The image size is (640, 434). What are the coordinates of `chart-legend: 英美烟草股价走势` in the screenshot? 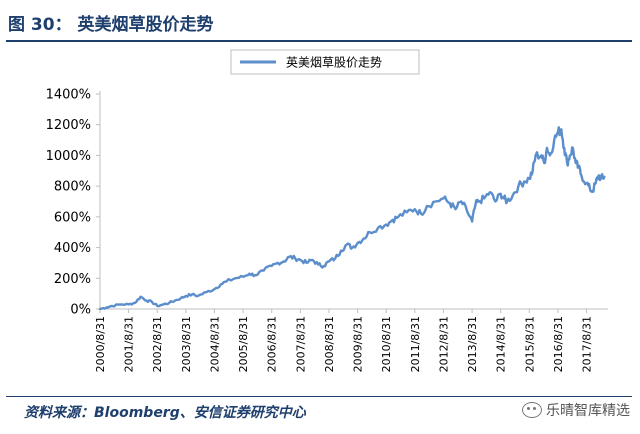 It's located at (325, 62).